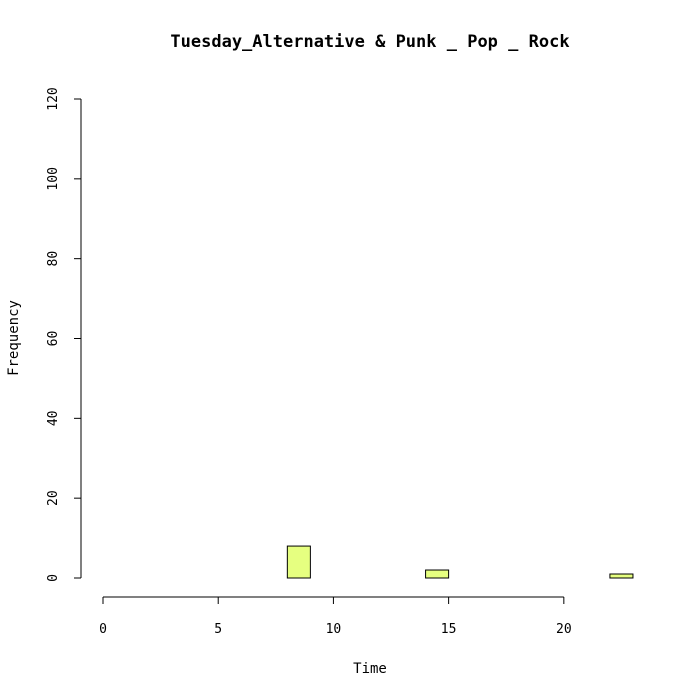 The image size is (699, 699). Describe the element at coordinates (370, 669) in the screenshot. I see `x-axis-label: Time` at that location.